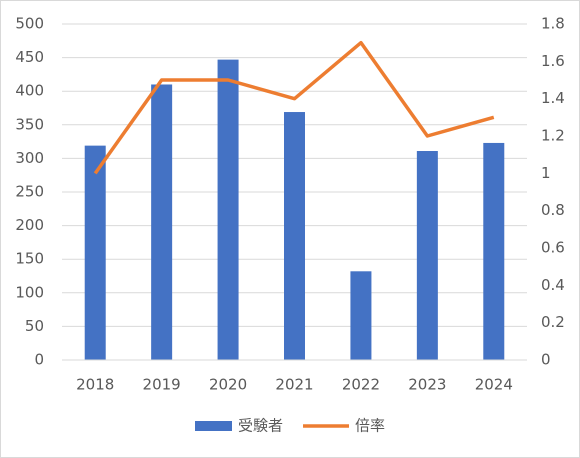 This screenshot has height=458, width=580. Describe the element at coordinates (29, 57) in the screenshot. I see `y-tick-label: 450` at that location.